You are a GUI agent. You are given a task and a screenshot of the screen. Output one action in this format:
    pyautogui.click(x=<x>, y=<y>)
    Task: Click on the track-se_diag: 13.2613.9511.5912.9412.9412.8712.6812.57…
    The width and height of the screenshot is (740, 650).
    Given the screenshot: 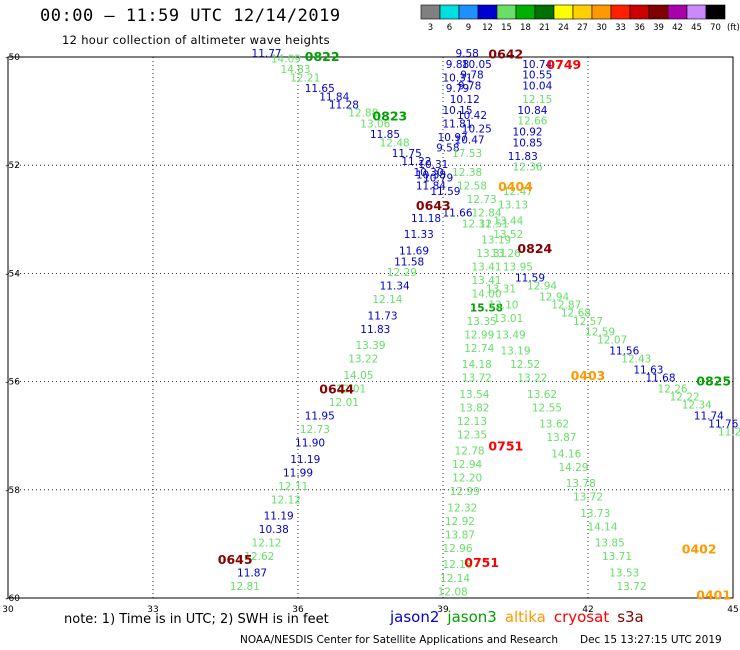 What is the action you would take?
    pyautogui.click(x=615, y=343)
    